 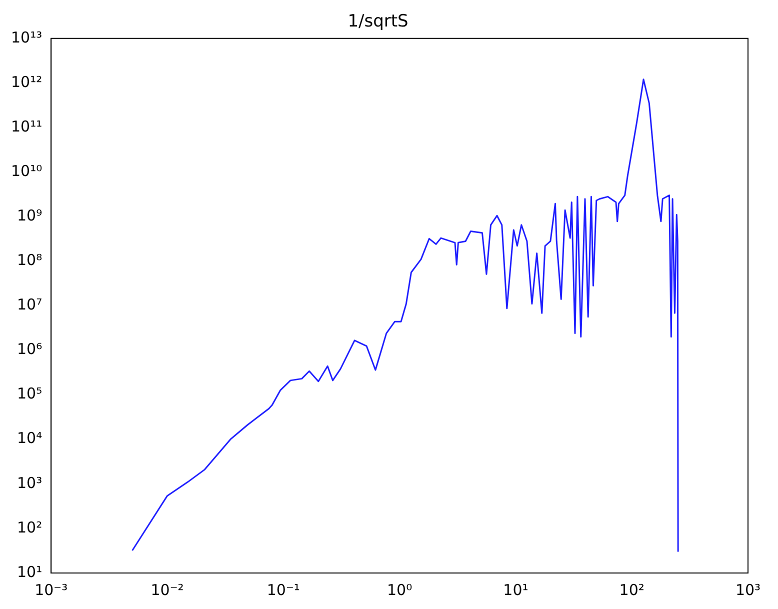 What do you see at coordinates (29, 483) in the screenshot?
I see `y-tick-label: 10³` at bounding box center [29, 483].